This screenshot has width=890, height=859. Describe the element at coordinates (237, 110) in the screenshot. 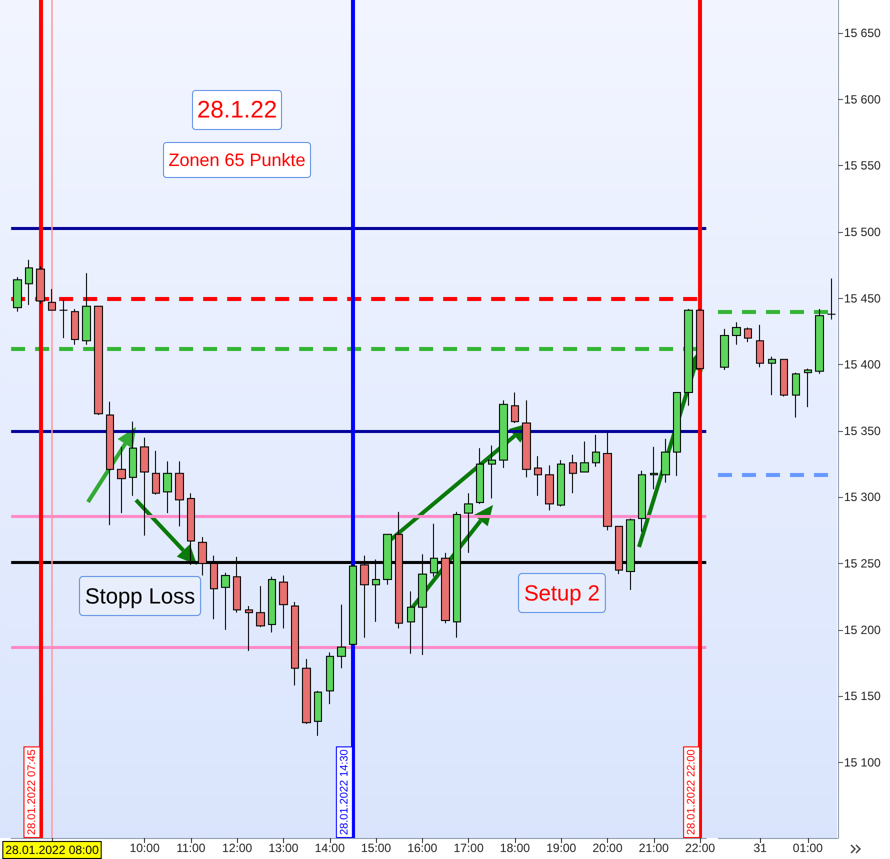

I see `text: 28.1.22` at that location.